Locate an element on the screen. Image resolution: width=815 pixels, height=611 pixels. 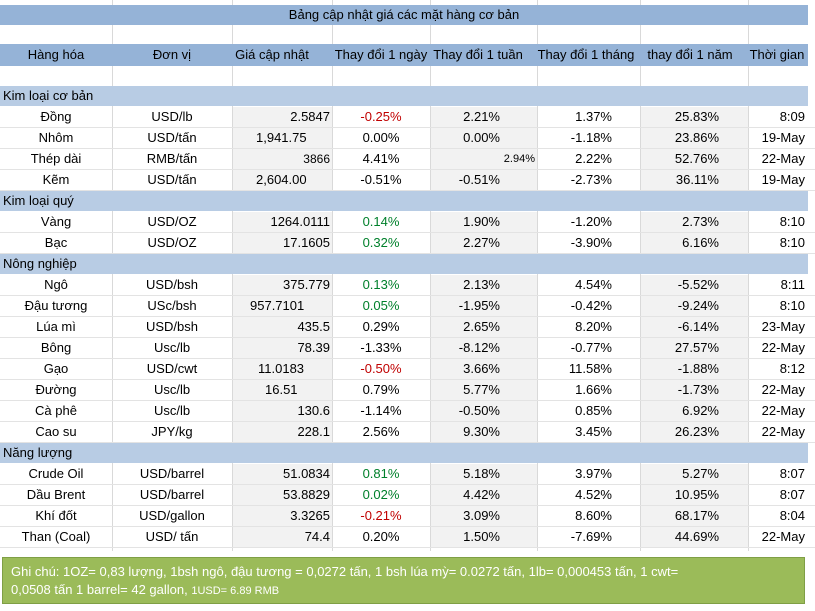
cell-day: 0.02% is located at coordinates (381, 494).